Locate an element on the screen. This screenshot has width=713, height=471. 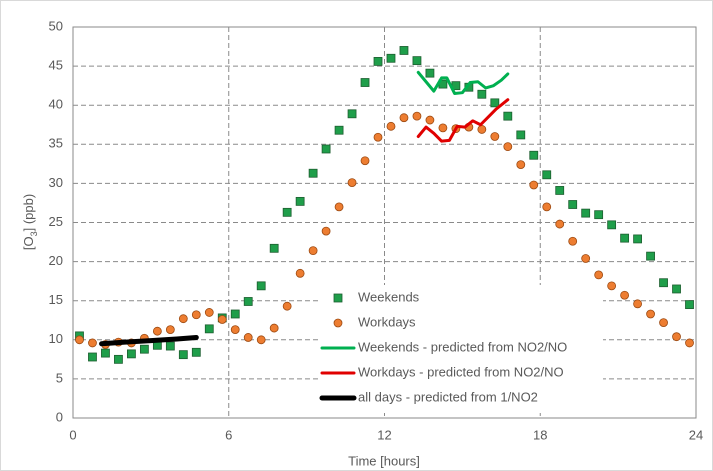
legend-label: Workdays is located at coordinates (387, 321).